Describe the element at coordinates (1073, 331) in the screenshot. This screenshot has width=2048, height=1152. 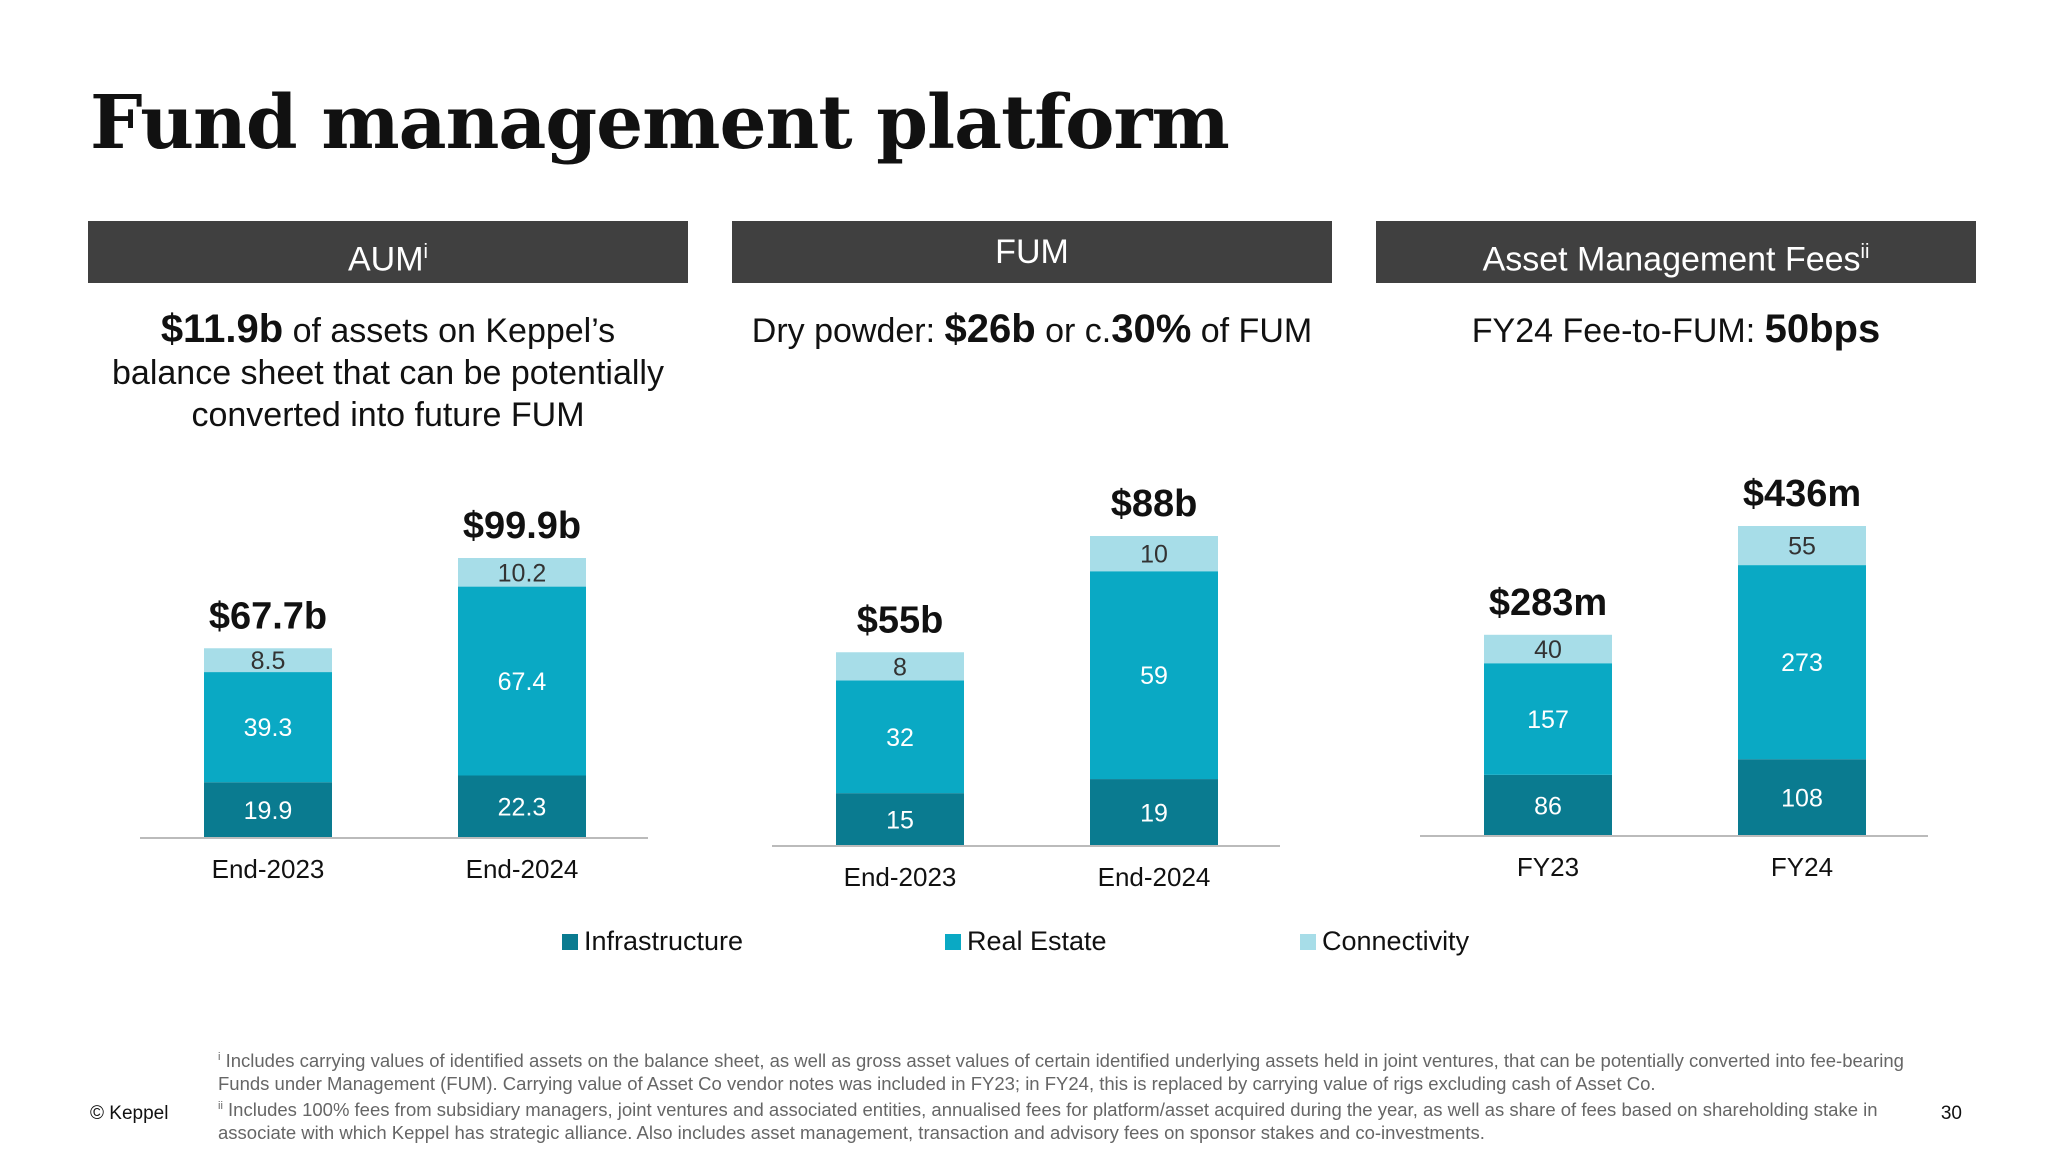
I see `subtitle-text: or c.` at that location.